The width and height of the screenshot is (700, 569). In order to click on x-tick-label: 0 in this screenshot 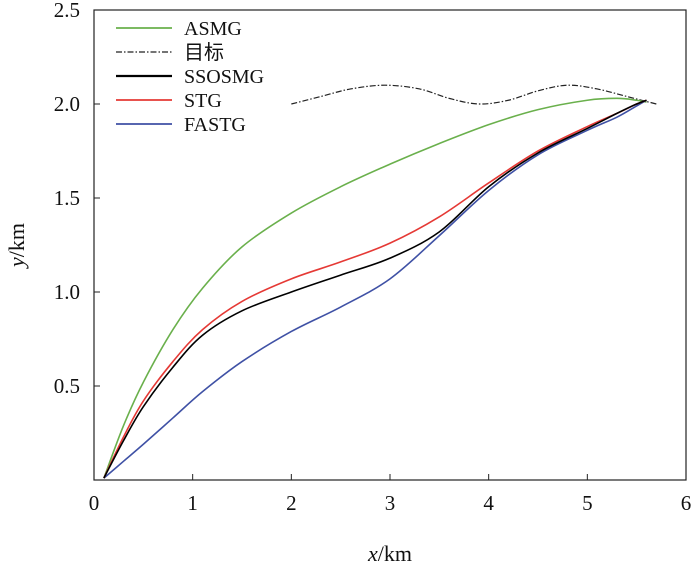, I will do `click(94, 503)`.